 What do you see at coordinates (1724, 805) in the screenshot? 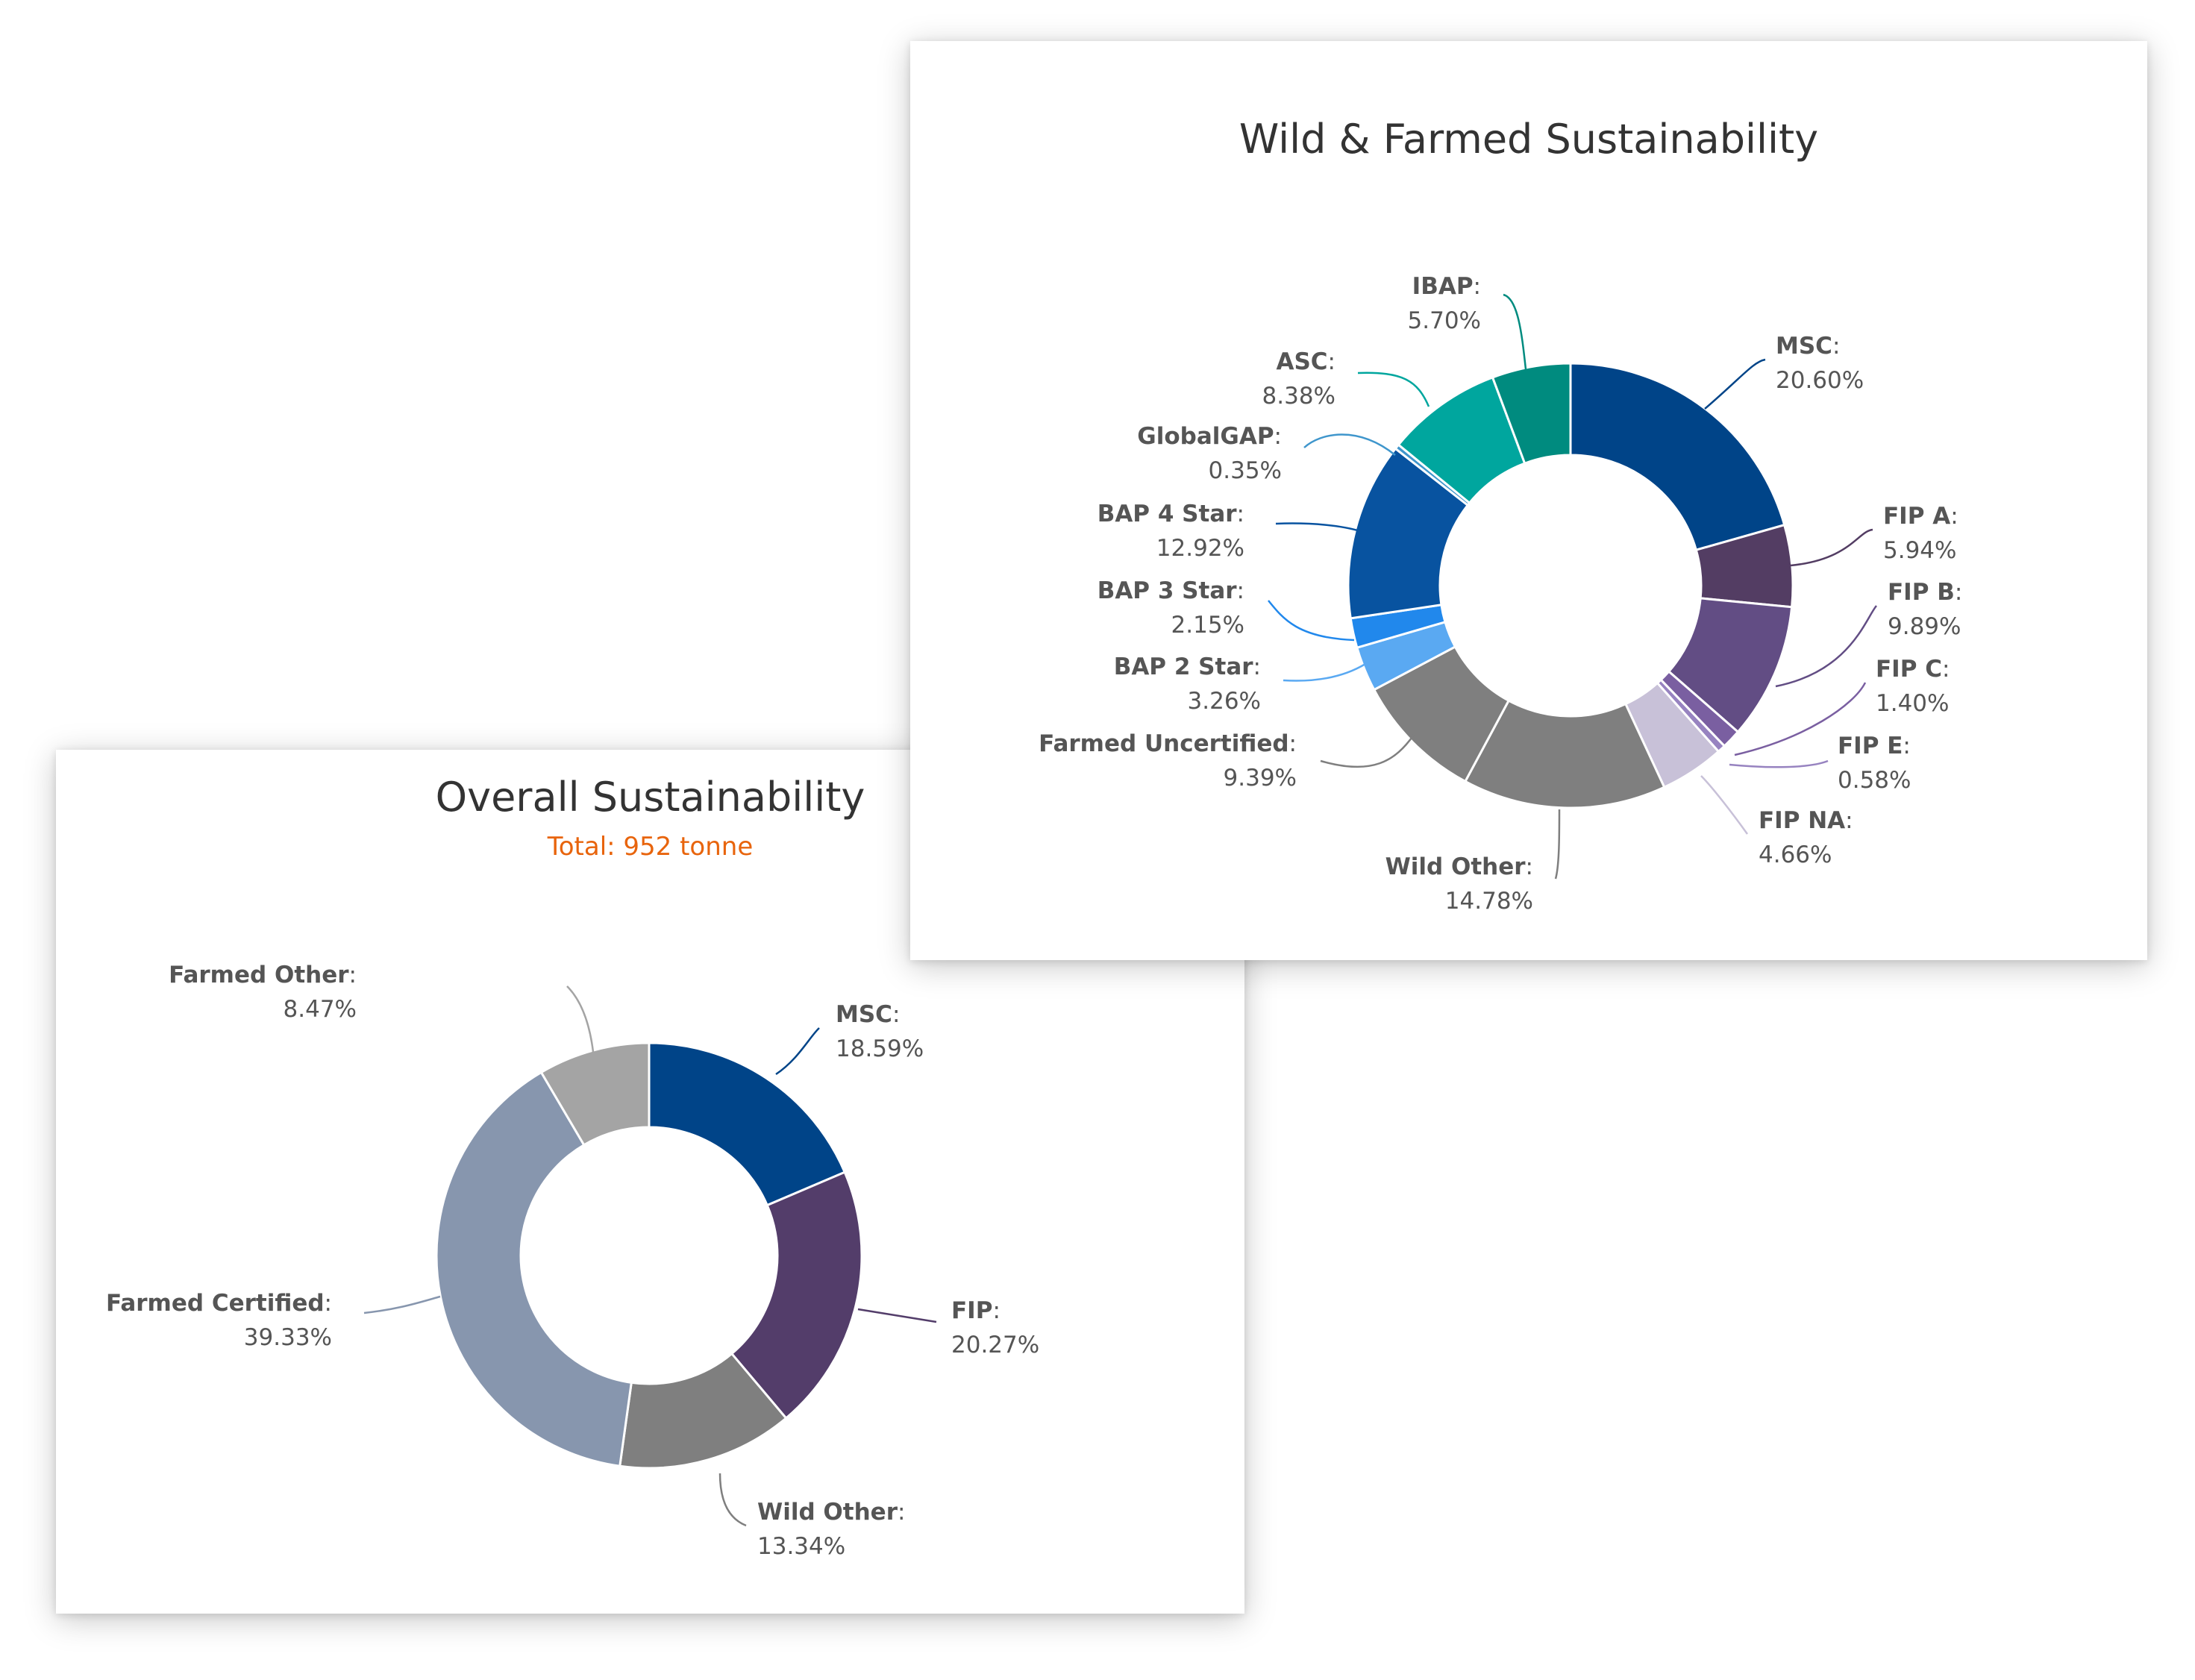
I see `wild-connector-fip-na` at bounding box center [1724, 805].